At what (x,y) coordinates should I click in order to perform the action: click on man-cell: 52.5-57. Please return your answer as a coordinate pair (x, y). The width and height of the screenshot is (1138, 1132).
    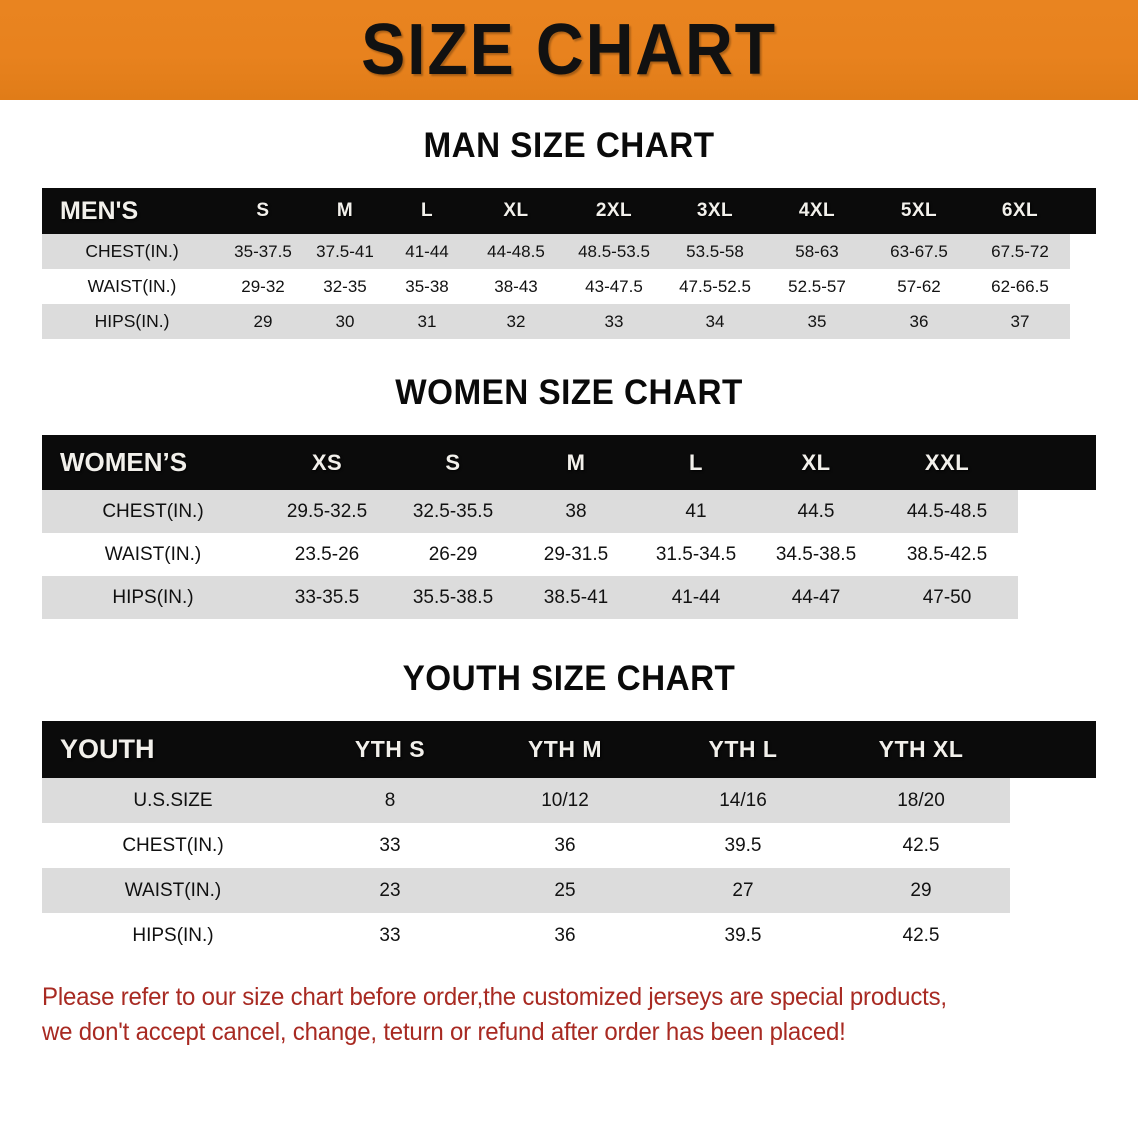
    Looking at the image, I should click on (817, 286).